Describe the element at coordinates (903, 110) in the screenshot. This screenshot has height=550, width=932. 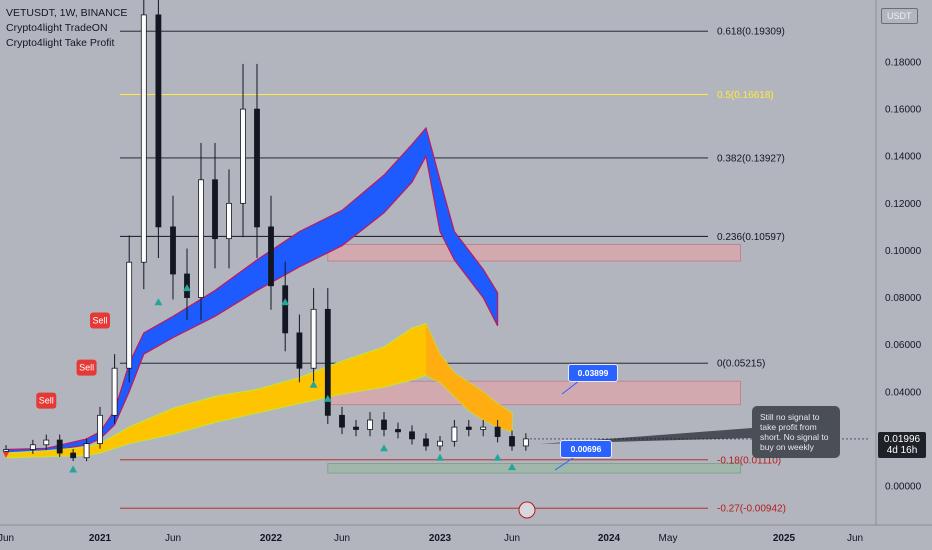
I see `price-tick-label: 0.16000` at that location.